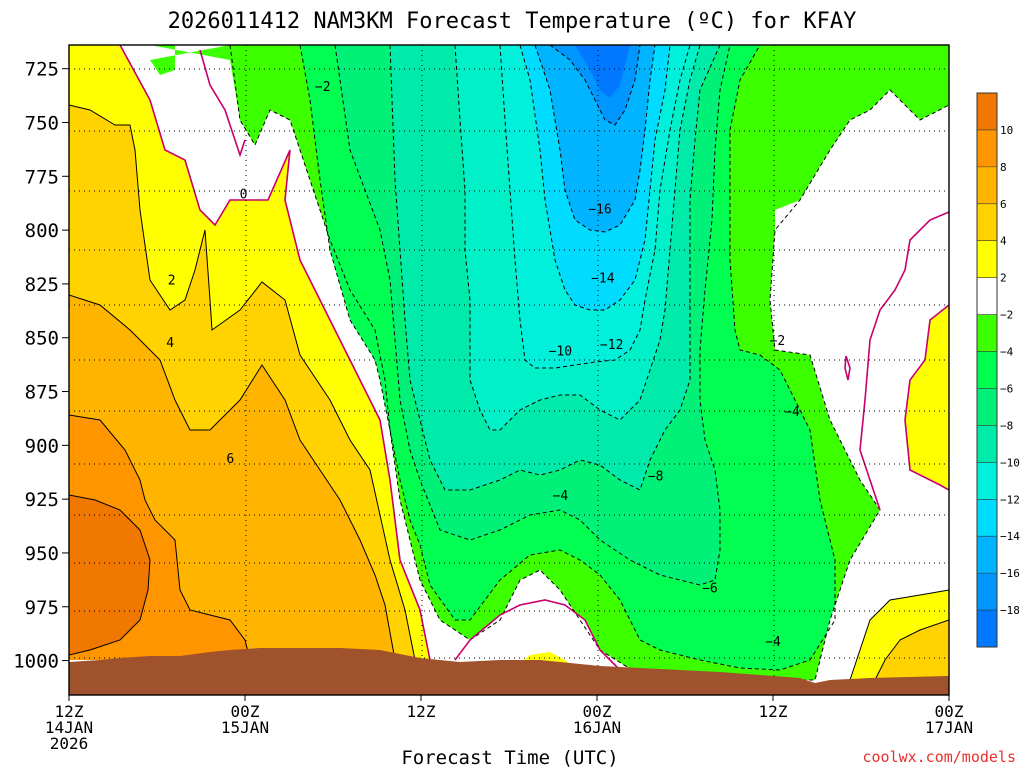 The image size is (1024, 768). I want to click on contour-label: −8, so click(656, 476).